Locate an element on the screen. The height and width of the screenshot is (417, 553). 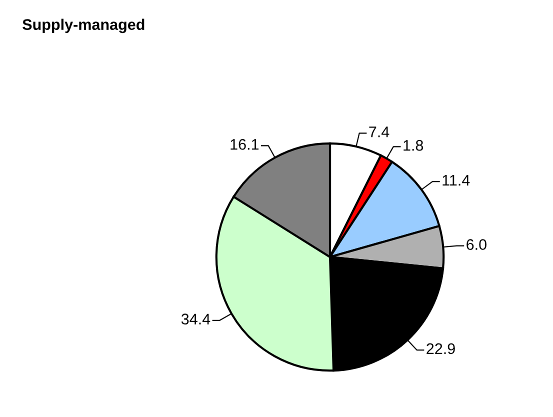
data-label: 22.9 is located at coordinates (440, 348).